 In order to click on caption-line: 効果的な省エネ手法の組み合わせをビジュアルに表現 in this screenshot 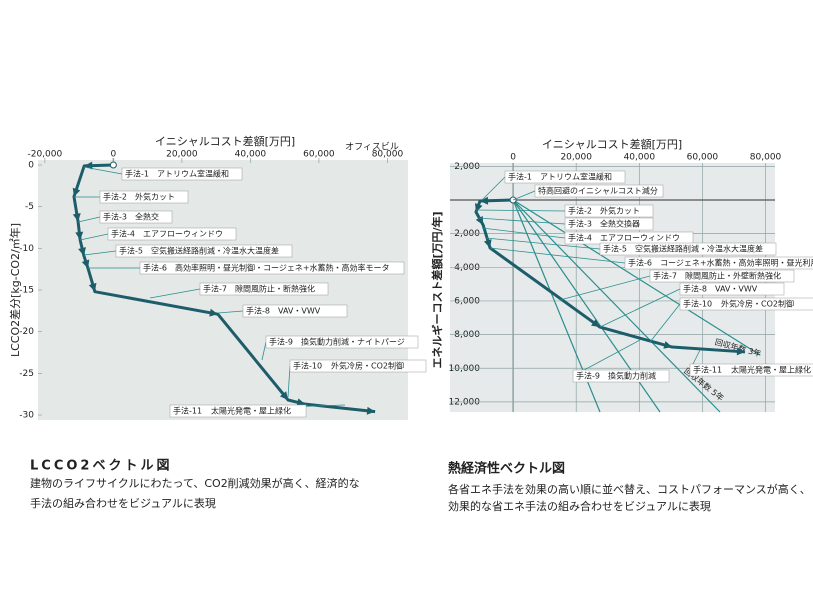, I will do `click(579, 506)`.